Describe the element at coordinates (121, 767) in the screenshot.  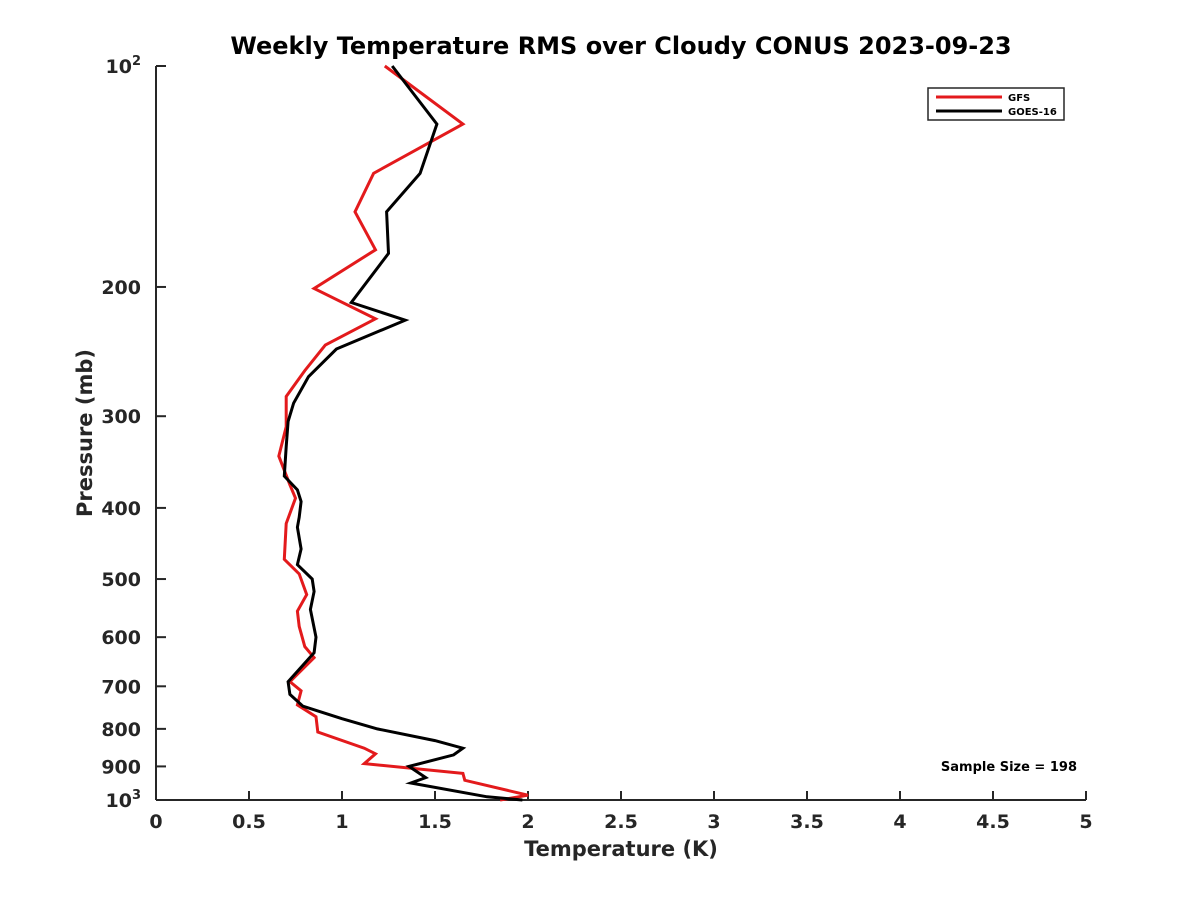
I see `y-tick-label: 900` at that location.